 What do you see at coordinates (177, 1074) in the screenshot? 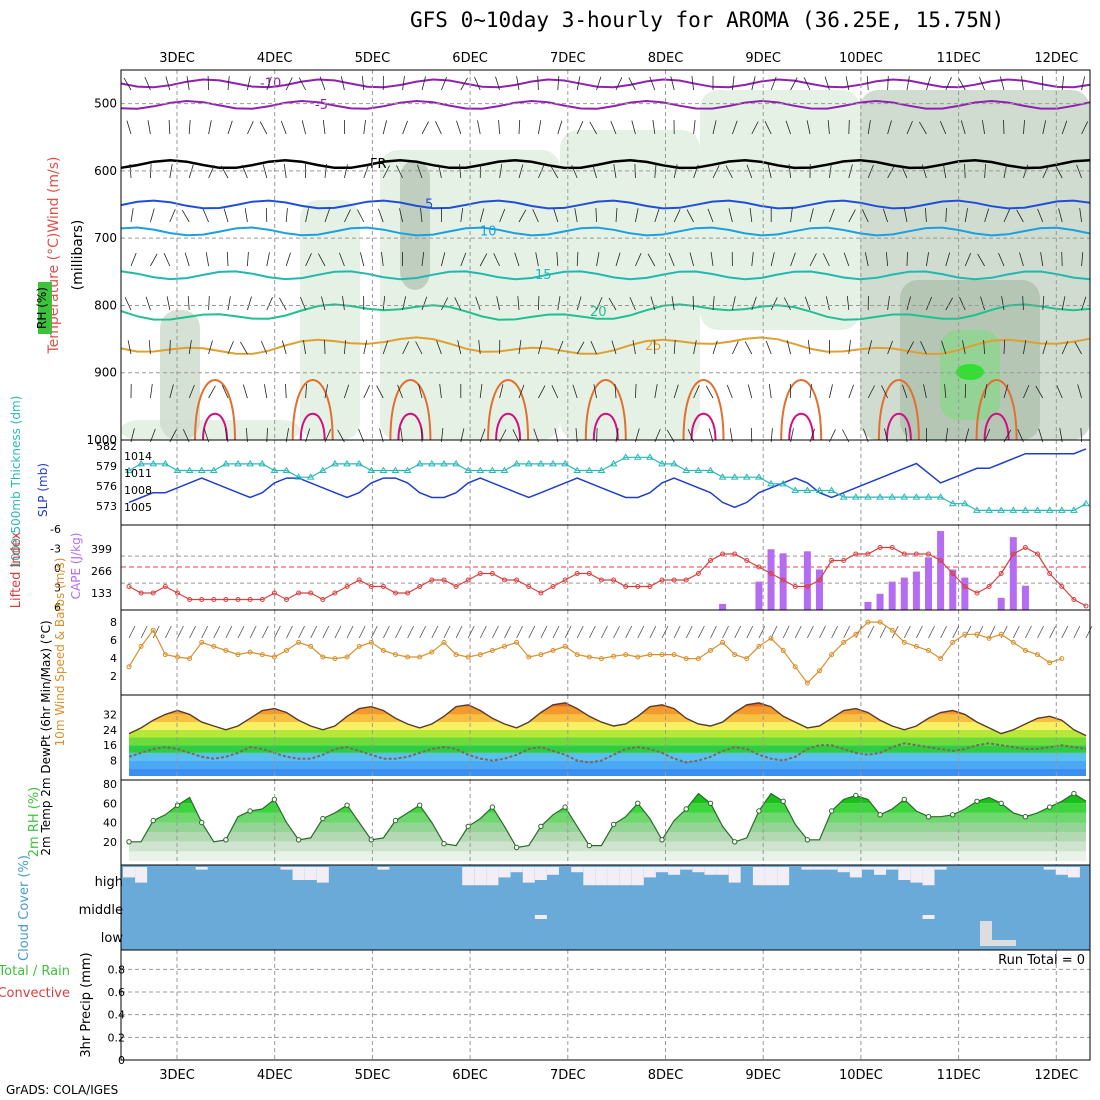
I see `date-label-bottom: 3DEC` at bounding box center [177, 1074].